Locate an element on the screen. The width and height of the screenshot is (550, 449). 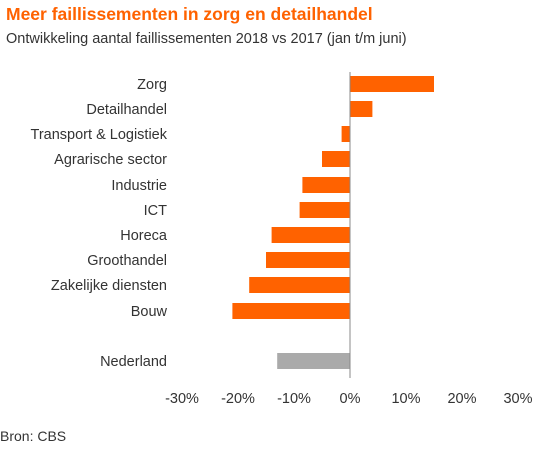
category-label-bouw: Bouw is located at coordinates (149, 312).